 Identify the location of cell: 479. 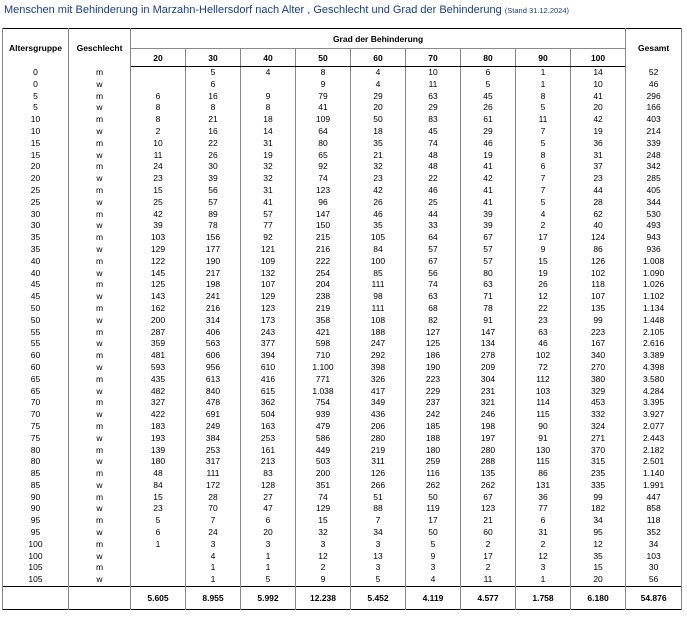
(323, 426).